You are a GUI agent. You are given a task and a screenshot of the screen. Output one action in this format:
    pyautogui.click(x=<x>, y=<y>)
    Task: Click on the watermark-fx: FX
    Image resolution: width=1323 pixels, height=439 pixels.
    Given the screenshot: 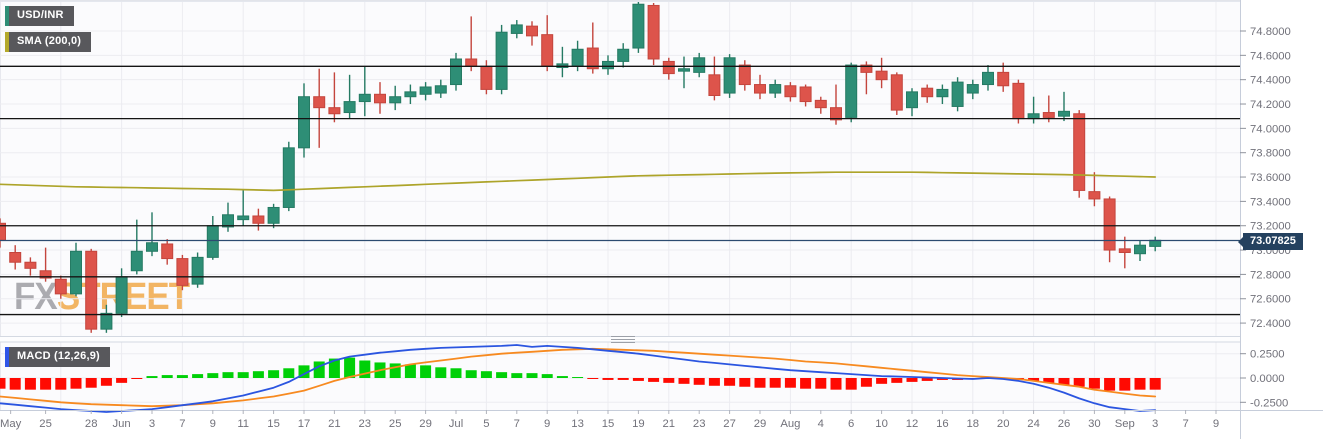 What is the action you would take?
    pyautogui.click(x=36, y=297)
    